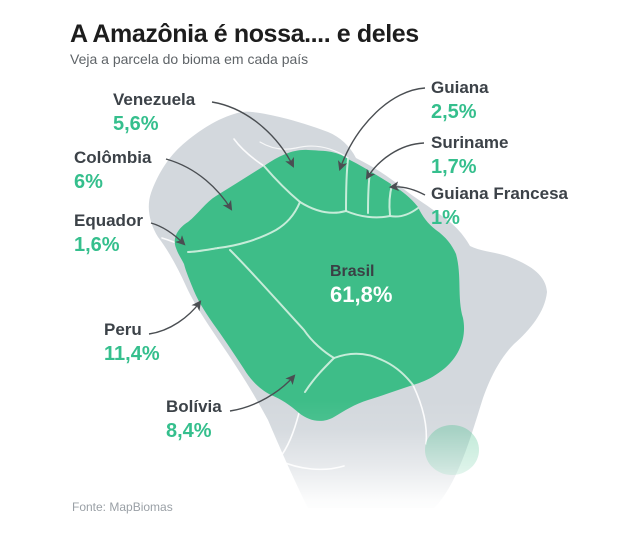 This screenshot has height=535, width=640. I want to click on label-guiana: Guiana 2,5%, so click(460, 100).